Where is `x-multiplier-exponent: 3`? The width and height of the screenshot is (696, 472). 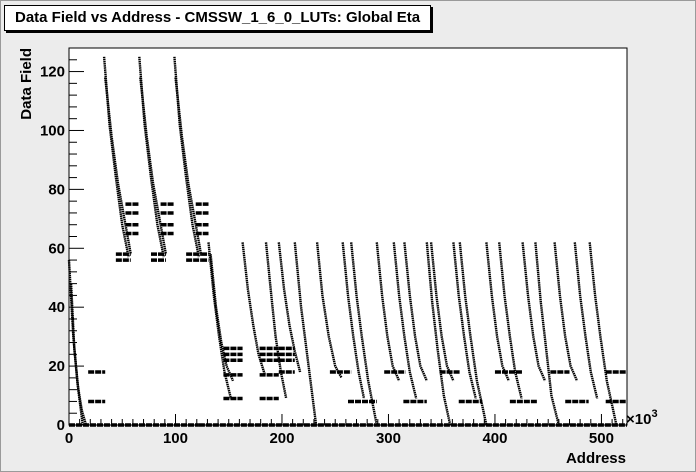 x-multiplier-exponent: 3 is located at coordinates (654, 414).